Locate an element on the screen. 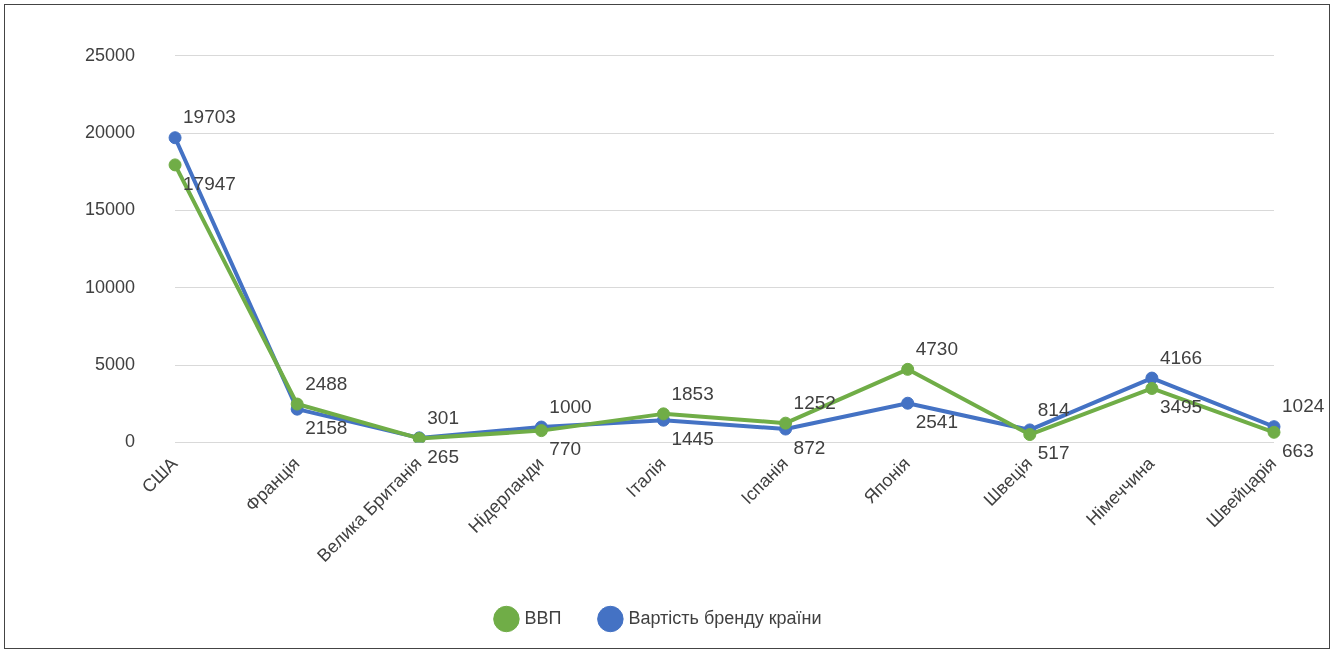 The image size is (1336, 655). data-label: 301 is located at coordinates (443, 417).